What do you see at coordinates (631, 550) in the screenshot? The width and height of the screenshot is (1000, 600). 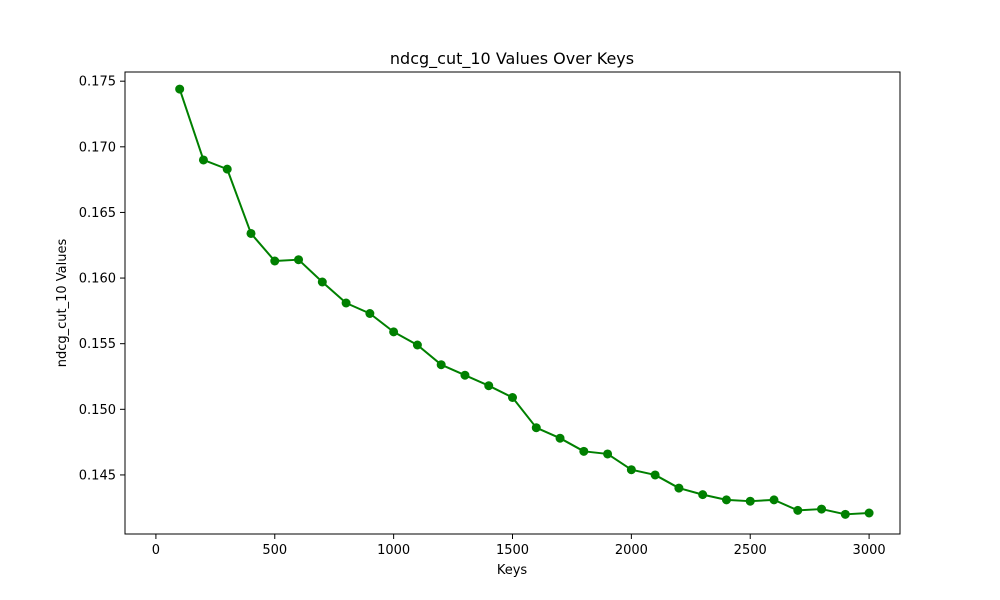 I see `x-tick-label: 2000` at bounding box center [631, 550].